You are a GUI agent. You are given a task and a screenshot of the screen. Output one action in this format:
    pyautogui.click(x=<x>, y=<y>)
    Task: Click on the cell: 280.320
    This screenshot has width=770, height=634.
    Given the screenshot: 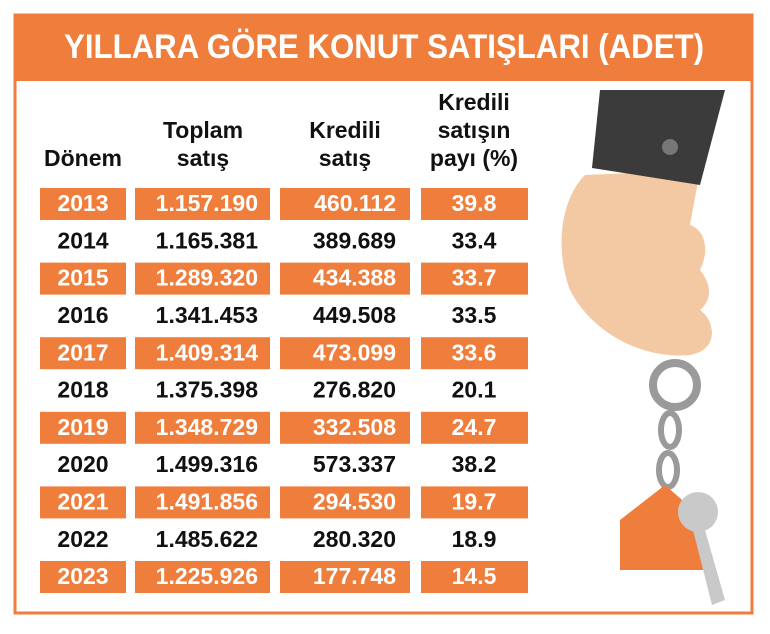 What is the action you would take?
    pyautogui.click(x=354, y=539)
    